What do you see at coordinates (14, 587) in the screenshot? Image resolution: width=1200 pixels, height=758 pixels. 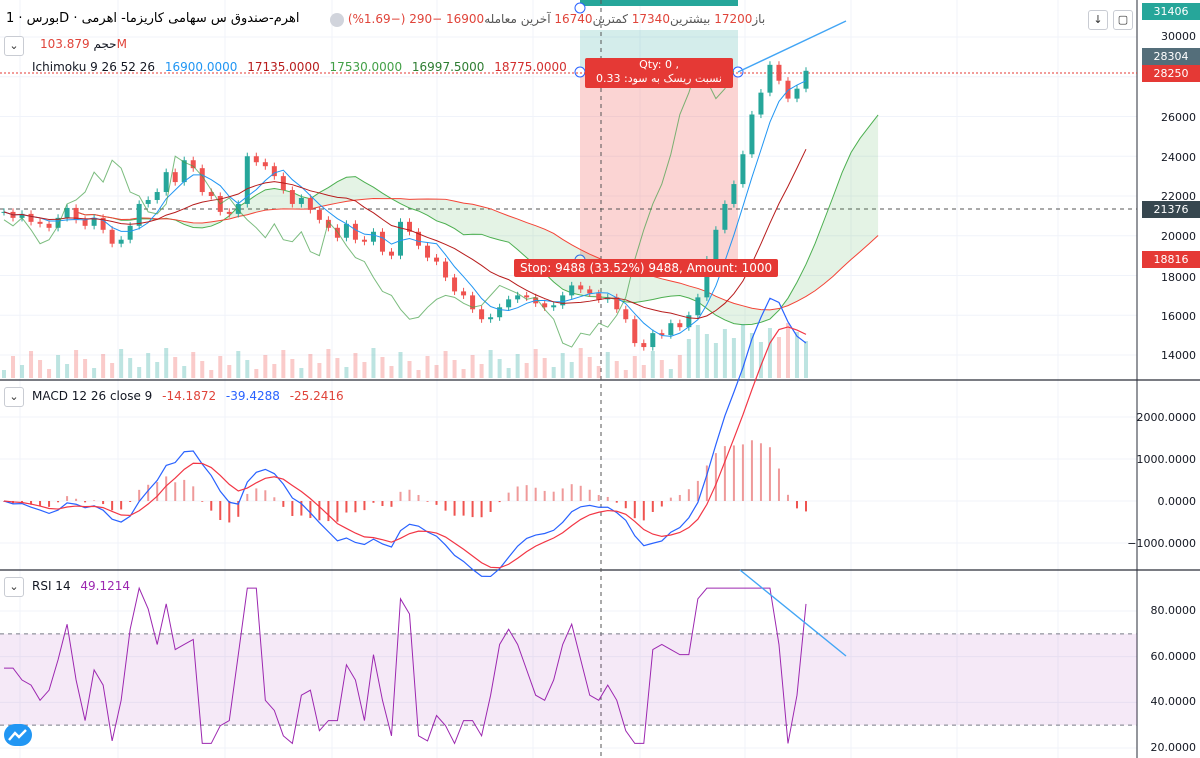 I see `rsi-collapse-button: ⌄` at bounding box center [14, 587].